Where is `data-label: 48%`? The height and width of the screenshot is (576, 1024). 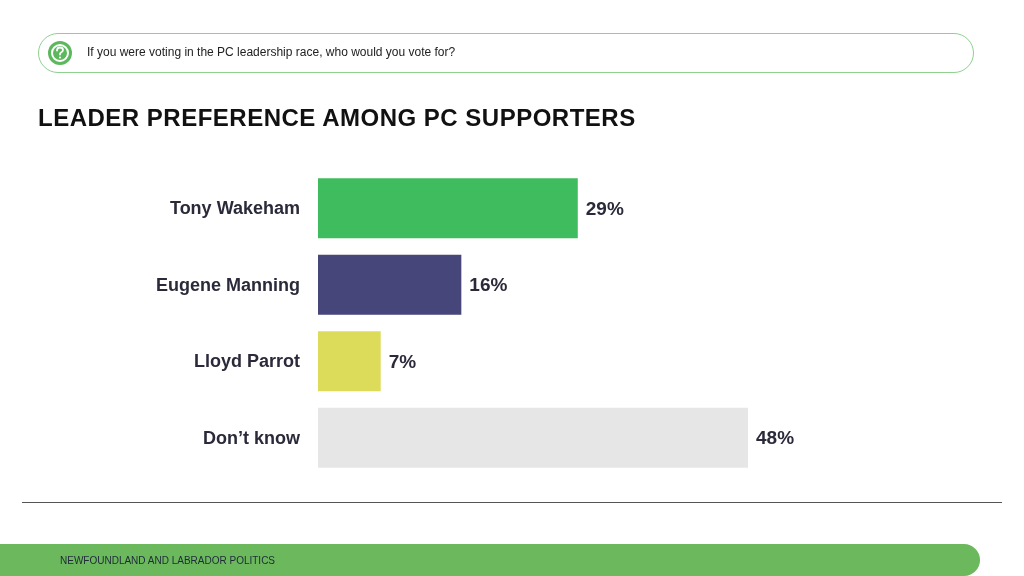
data-label: 48% is located at coordinates (775, 438).